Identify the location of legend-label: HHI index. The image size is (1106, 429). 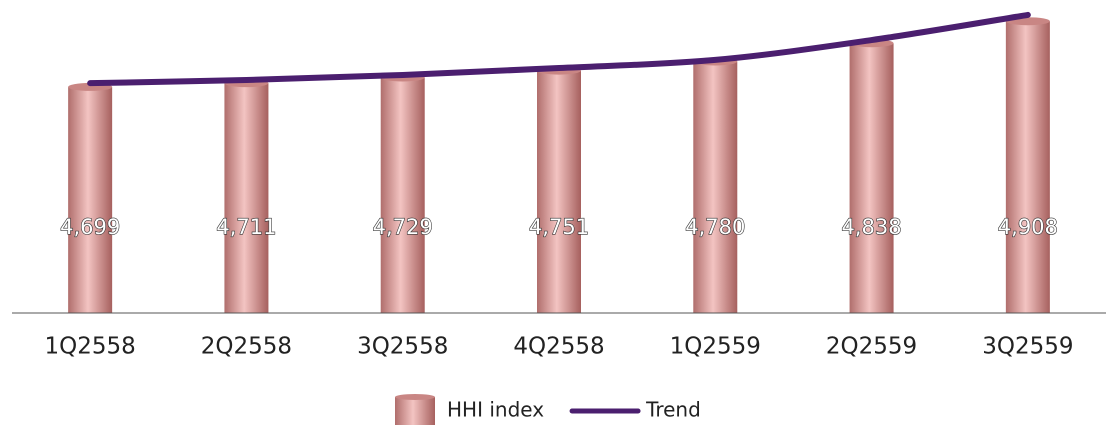
(495, 410).